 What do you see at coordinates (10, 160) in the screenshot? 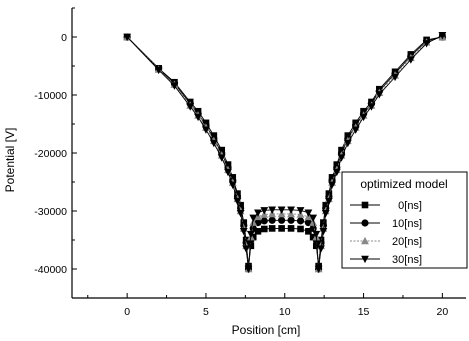
I see `y-axis-title: Potential [V]` at bounding box center [10, 160].